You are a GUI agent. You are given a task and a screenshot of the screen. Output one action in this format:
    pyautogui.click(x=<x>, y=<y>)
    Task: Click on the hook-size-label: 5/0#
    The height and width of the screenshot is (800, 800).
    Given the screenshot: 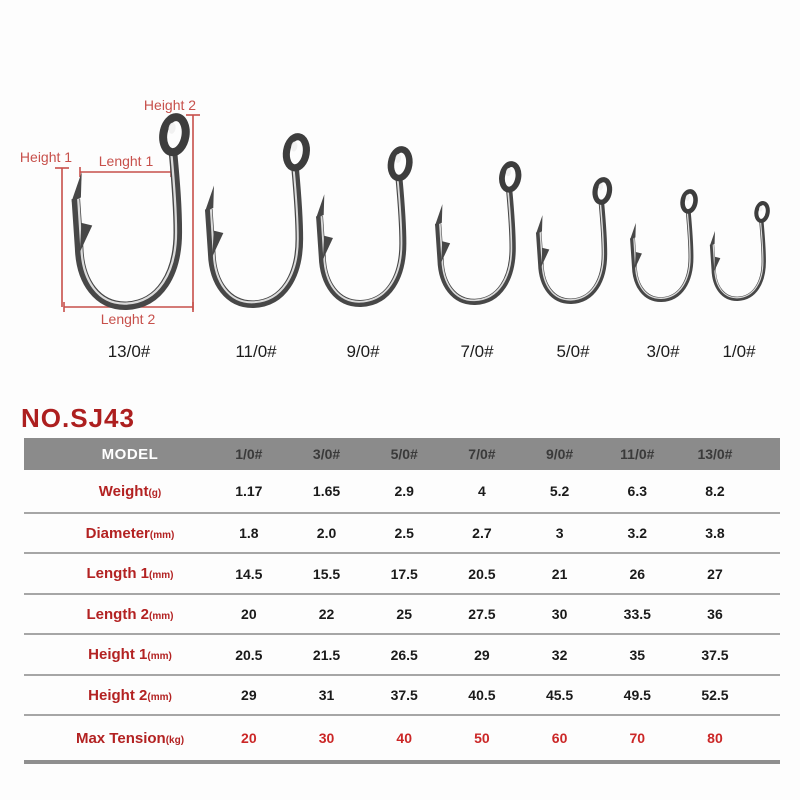 What is the action you would take?
    pyautogui.click(x=573, y=351)
    